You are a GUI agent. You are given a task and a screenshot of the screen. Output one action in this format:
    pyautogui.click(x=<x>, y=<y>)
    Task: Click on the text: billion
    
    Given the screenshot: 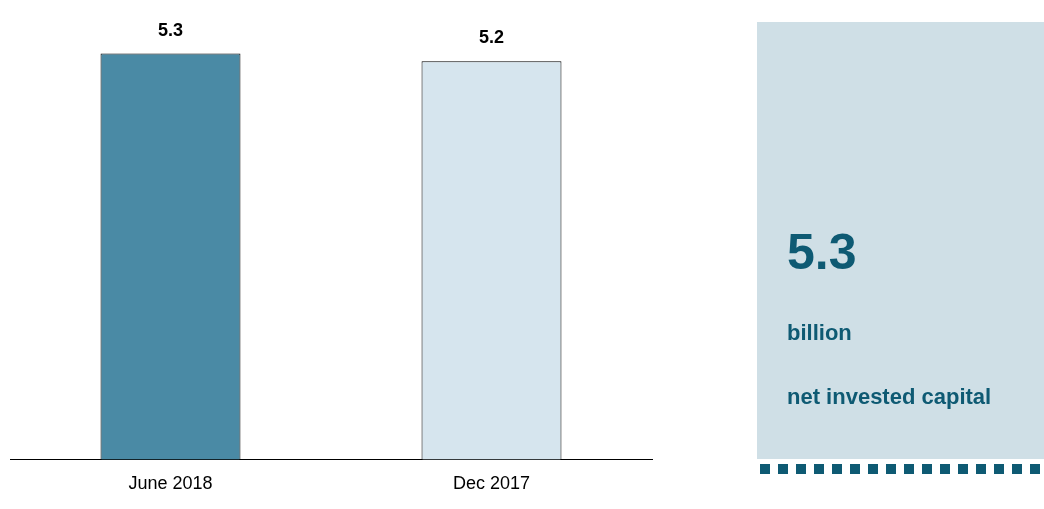 What is the action you would take?
    pyautogui.click(x=819, y=333)
    